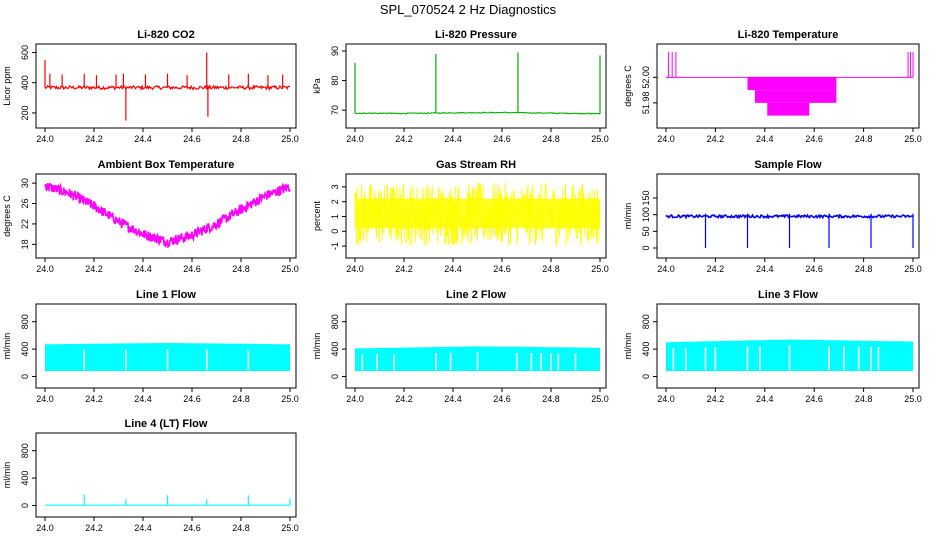  I want to click on panel-title: Li-820 Pressure, so click(476, 35).